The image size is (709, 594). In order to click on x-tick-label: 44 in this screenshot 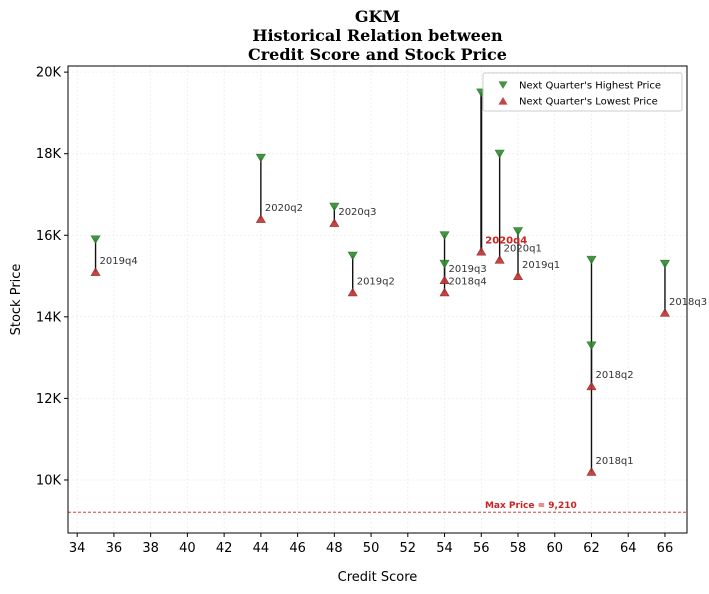, I will do `click(261, 548)`.